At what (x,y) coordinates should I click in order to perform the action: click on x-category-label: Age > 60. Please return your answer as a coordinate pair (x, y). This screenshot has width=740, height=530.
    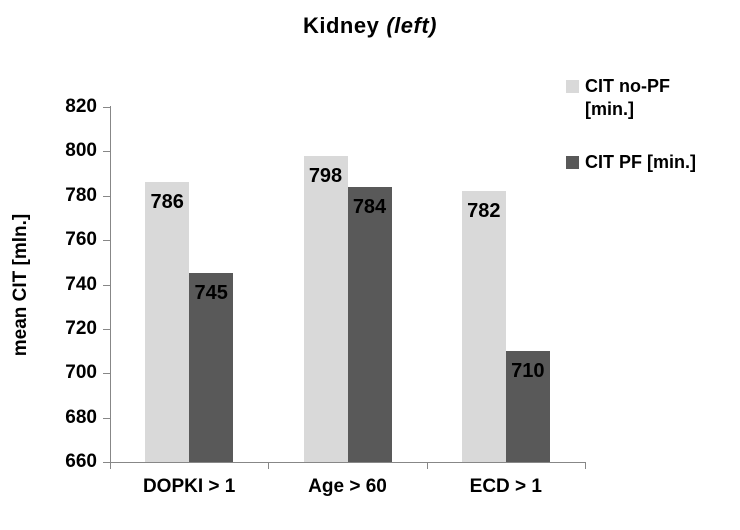
    Looking at the image, I should click on (347, 486).